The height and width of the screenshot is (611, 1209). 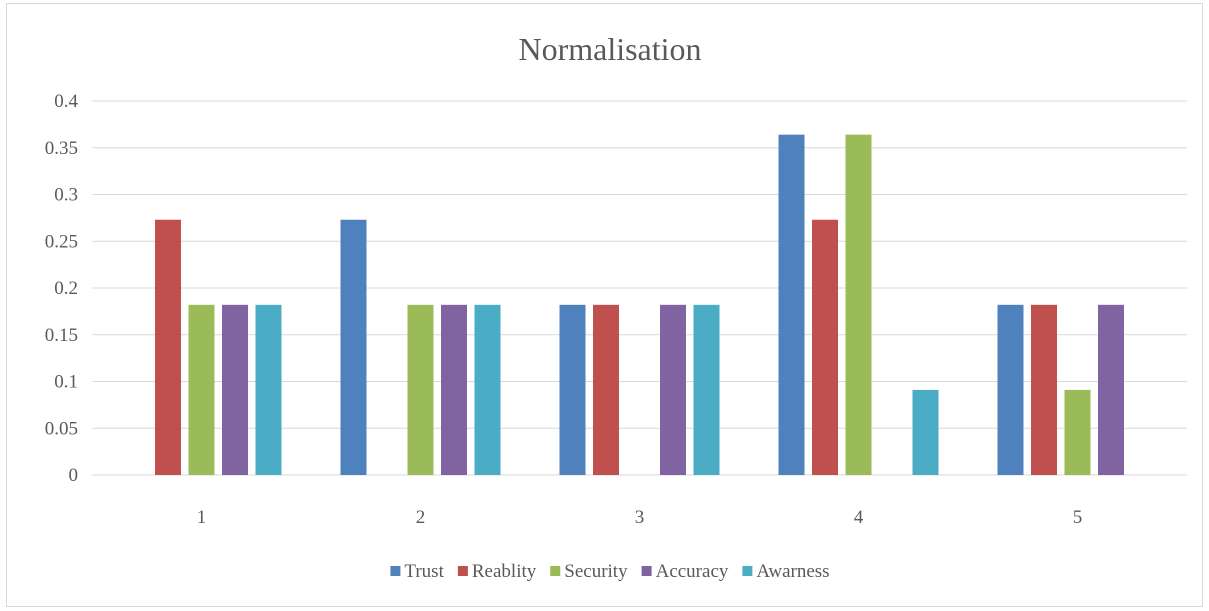 I want to click on legend-item-reablity: Reablity, so click(x=497, y=571).